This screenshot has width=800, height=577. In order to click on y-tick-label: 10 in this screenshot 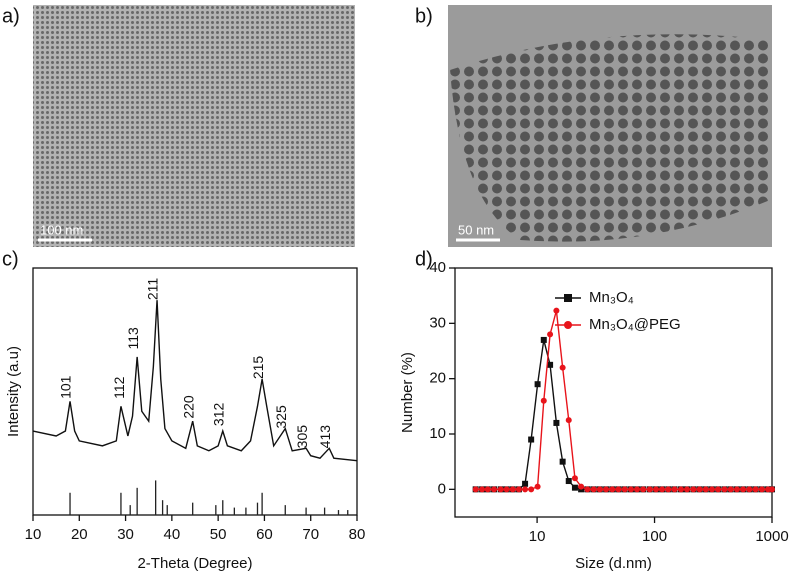, I will do `click(437, 433)`.